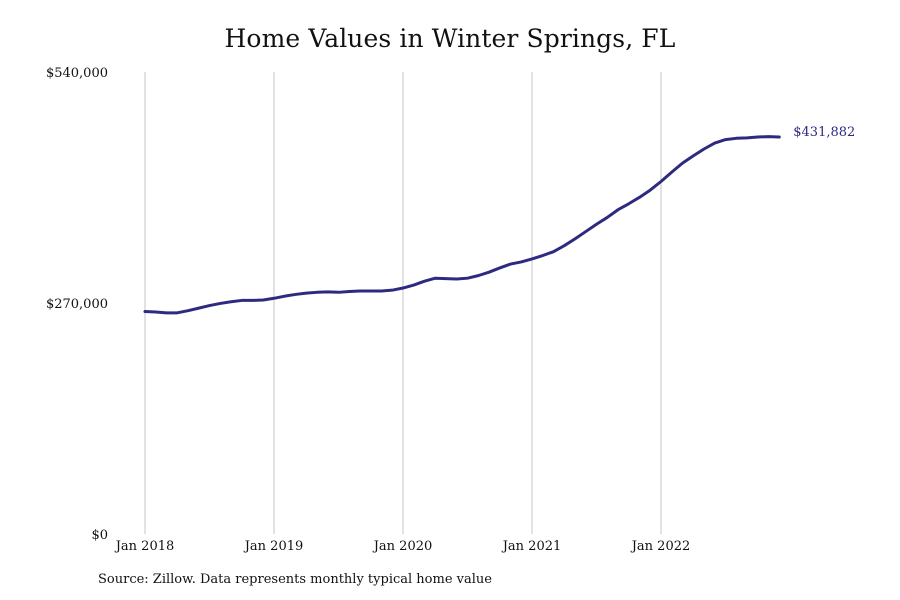 The height and width of the screenshot is (600, 900). I want to click on y-tick-label: $270,000, so click(77, 304).